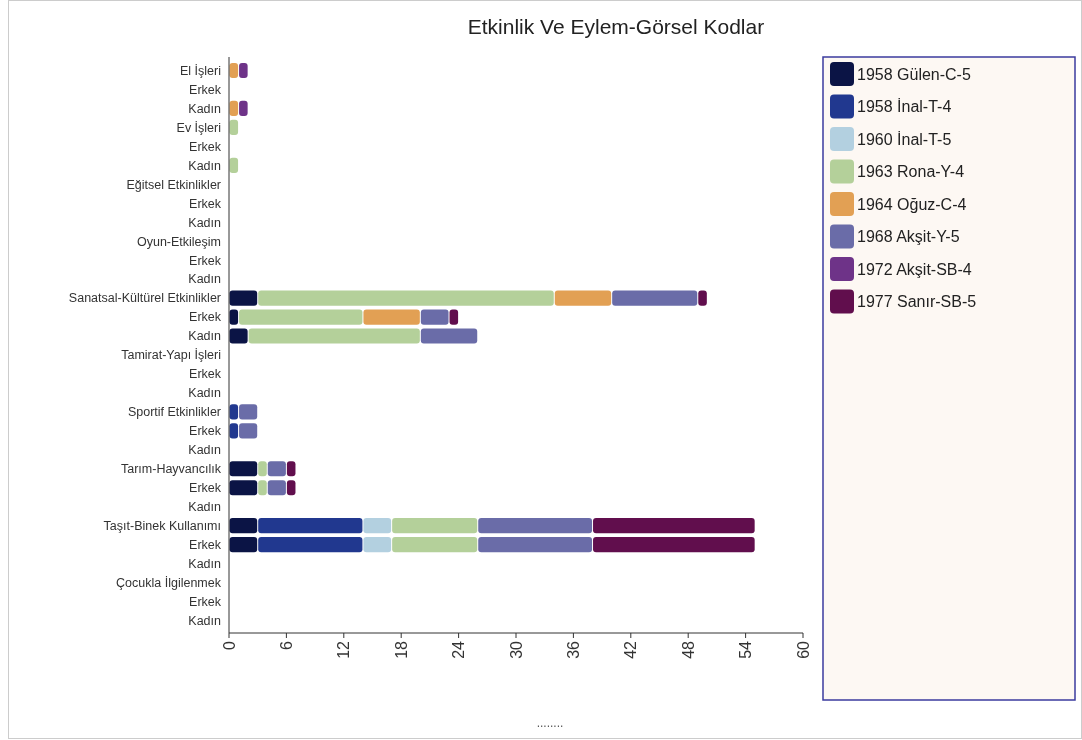  Describe the element at coordinates (914, 74) in the screenshot. I see `legend-label: 1958 Gülen-C-5` at that location.